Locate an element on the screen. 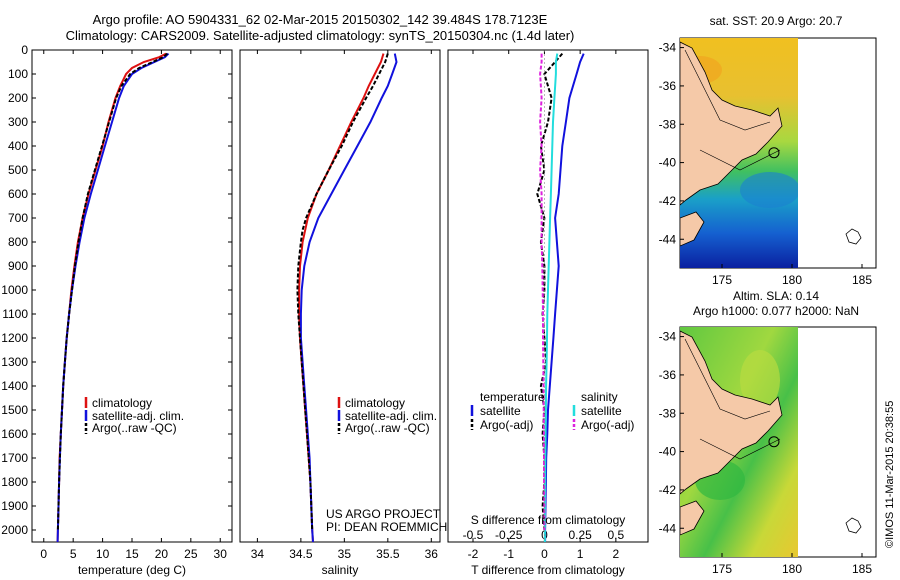 The image size is (900, 580). x-tick-label: 1 is located at coordinates (580, 554).